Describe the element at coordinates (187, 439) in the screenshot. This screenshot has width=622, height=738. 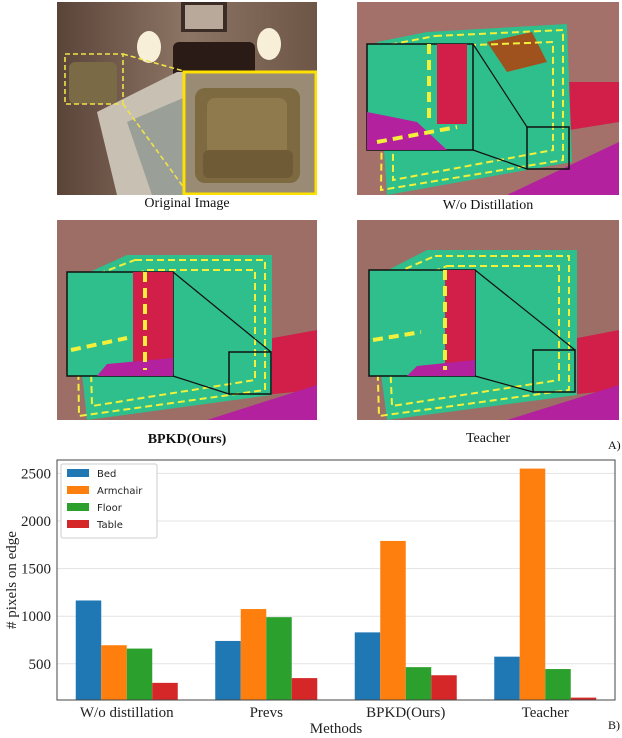
I see `caption-bpkd: BPKD(Ours)` at that location.